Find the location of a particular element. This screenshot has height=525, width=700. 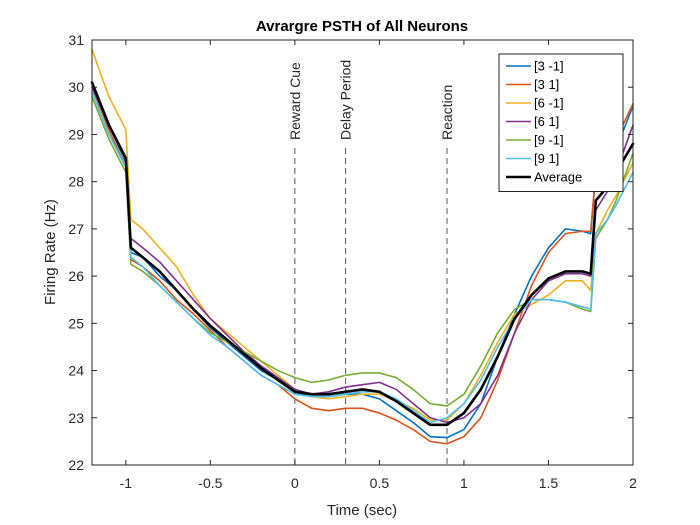

y-tick-label: 26 is located at coordinates (76, 276).